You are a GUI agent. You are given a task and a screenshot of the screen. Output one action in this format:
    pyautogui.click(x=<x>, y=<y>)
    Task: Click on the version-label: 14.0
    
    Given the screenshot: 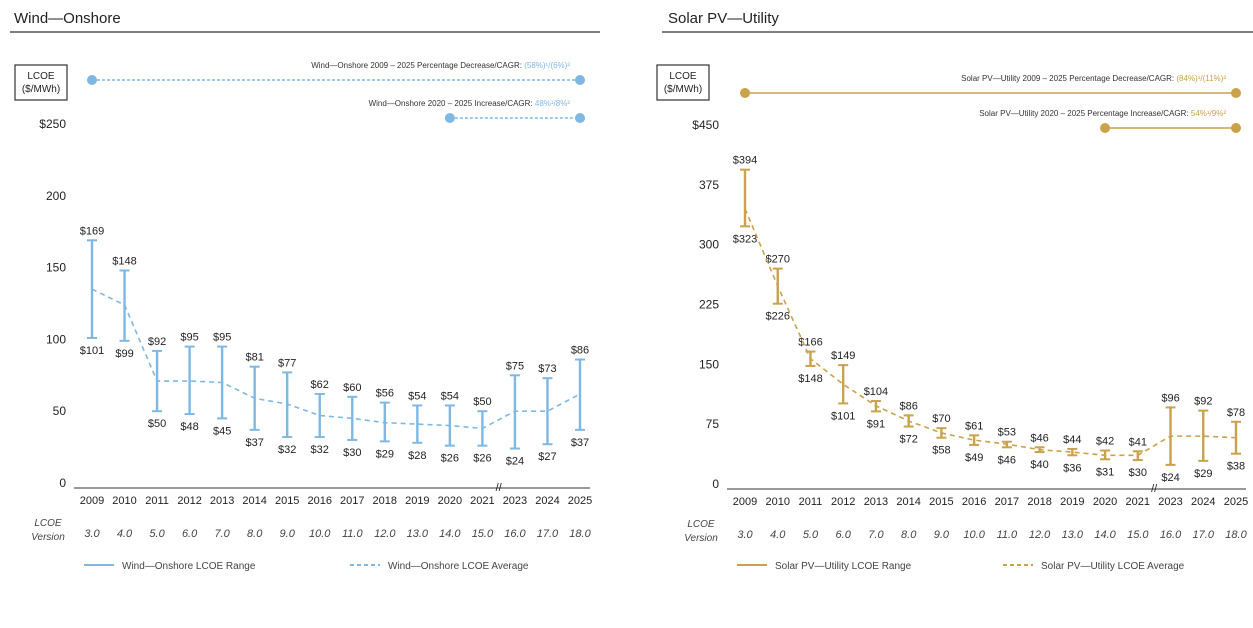 What is the action you would take?
    pyautogui.click(x=450, y=534)
    